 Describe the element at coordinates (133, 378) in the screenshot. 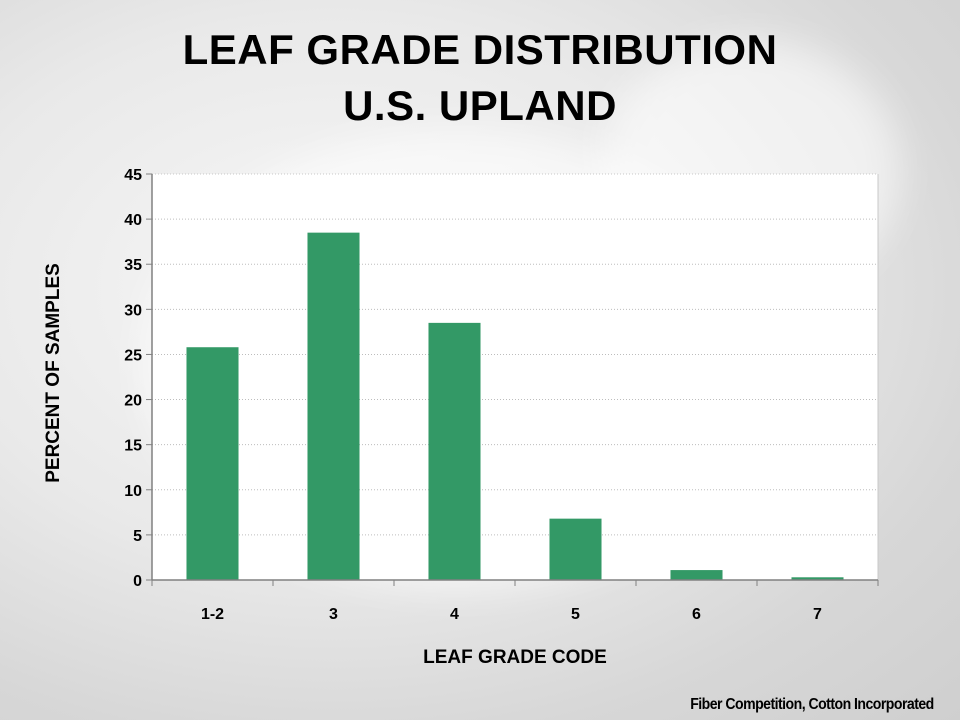

I see `y-tick-labels: 0 5 10 15 20 25 30 35 40 45` at that location.